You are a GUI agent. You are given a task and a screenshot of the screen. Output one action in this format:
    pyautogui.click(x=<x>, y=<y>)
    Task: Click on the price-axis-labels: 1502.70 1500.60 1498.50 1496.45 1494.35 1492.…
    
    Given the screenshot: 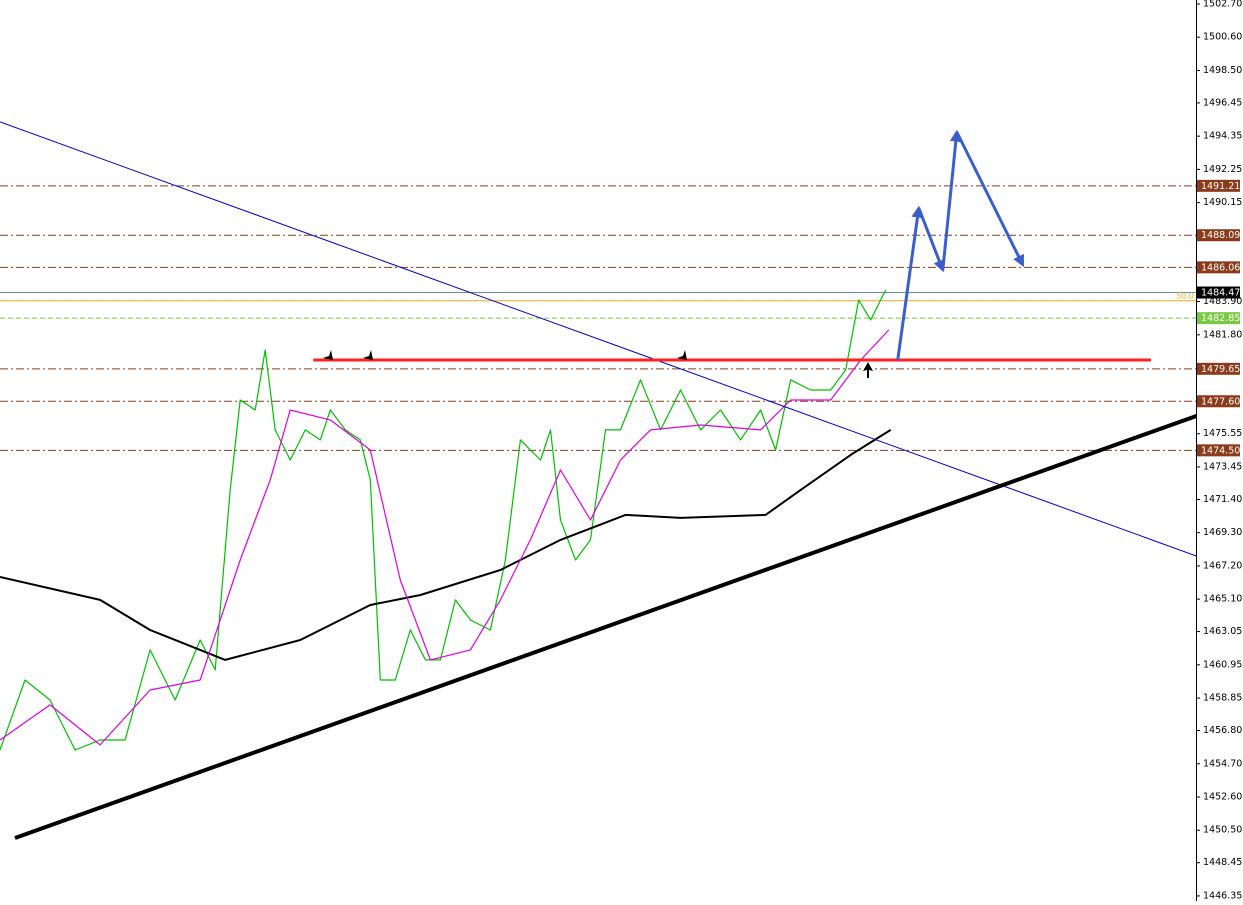 What is the action you would take?
    pyautogui.click(x=1219, y=450)
    